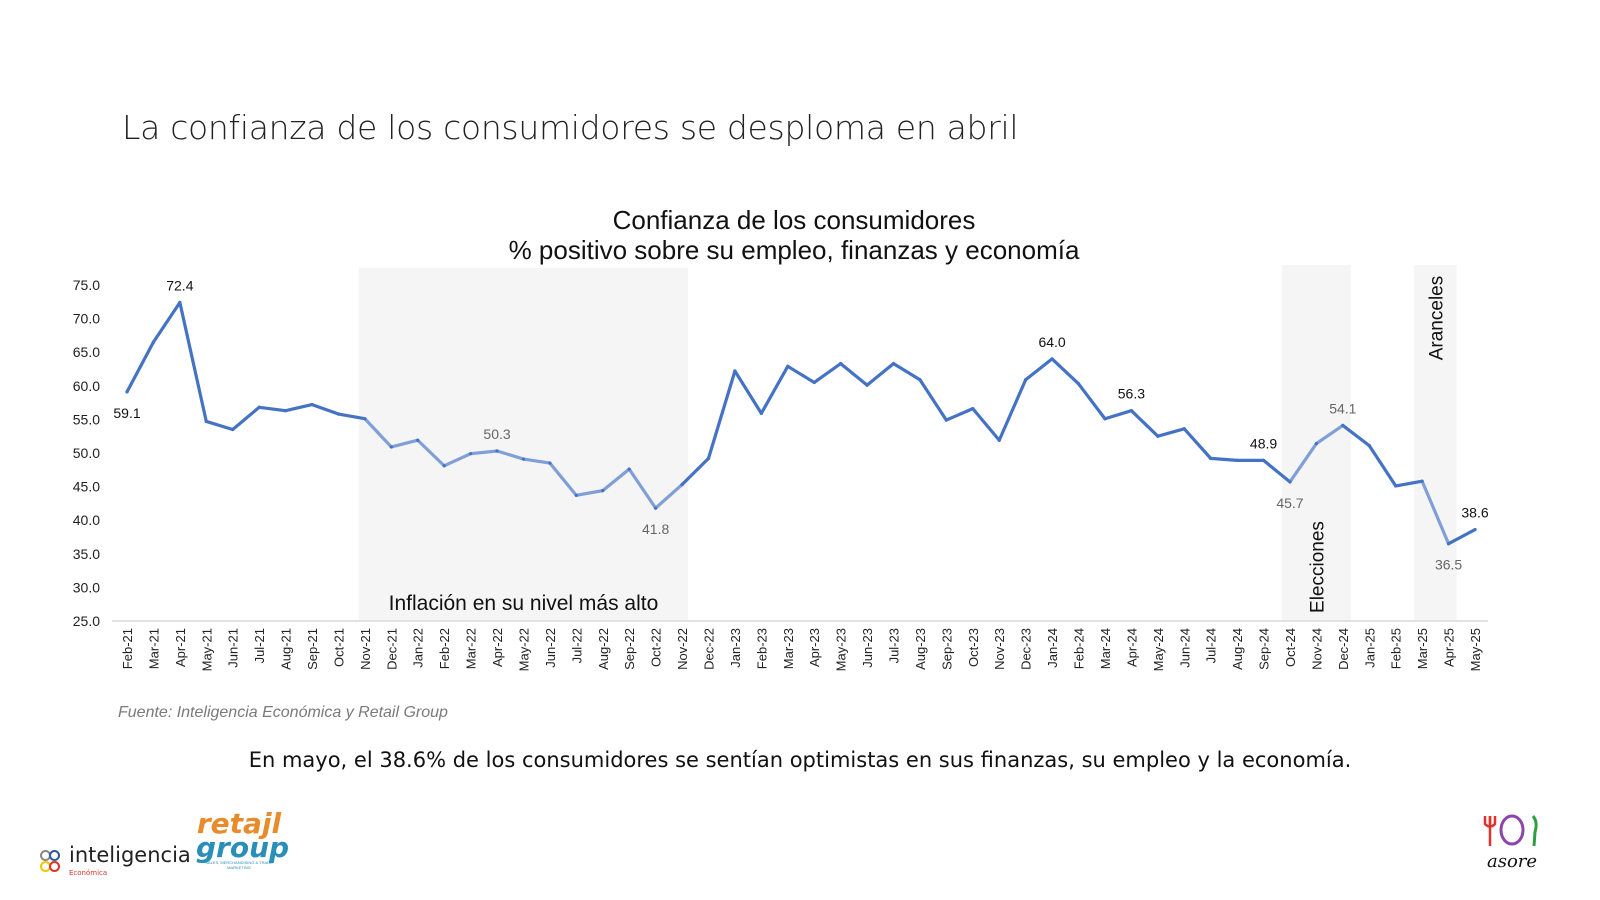  Describe the element at coordinates (1436, 318) in the screenshot. I see `shaded-period-label: Aranceles` at that location.